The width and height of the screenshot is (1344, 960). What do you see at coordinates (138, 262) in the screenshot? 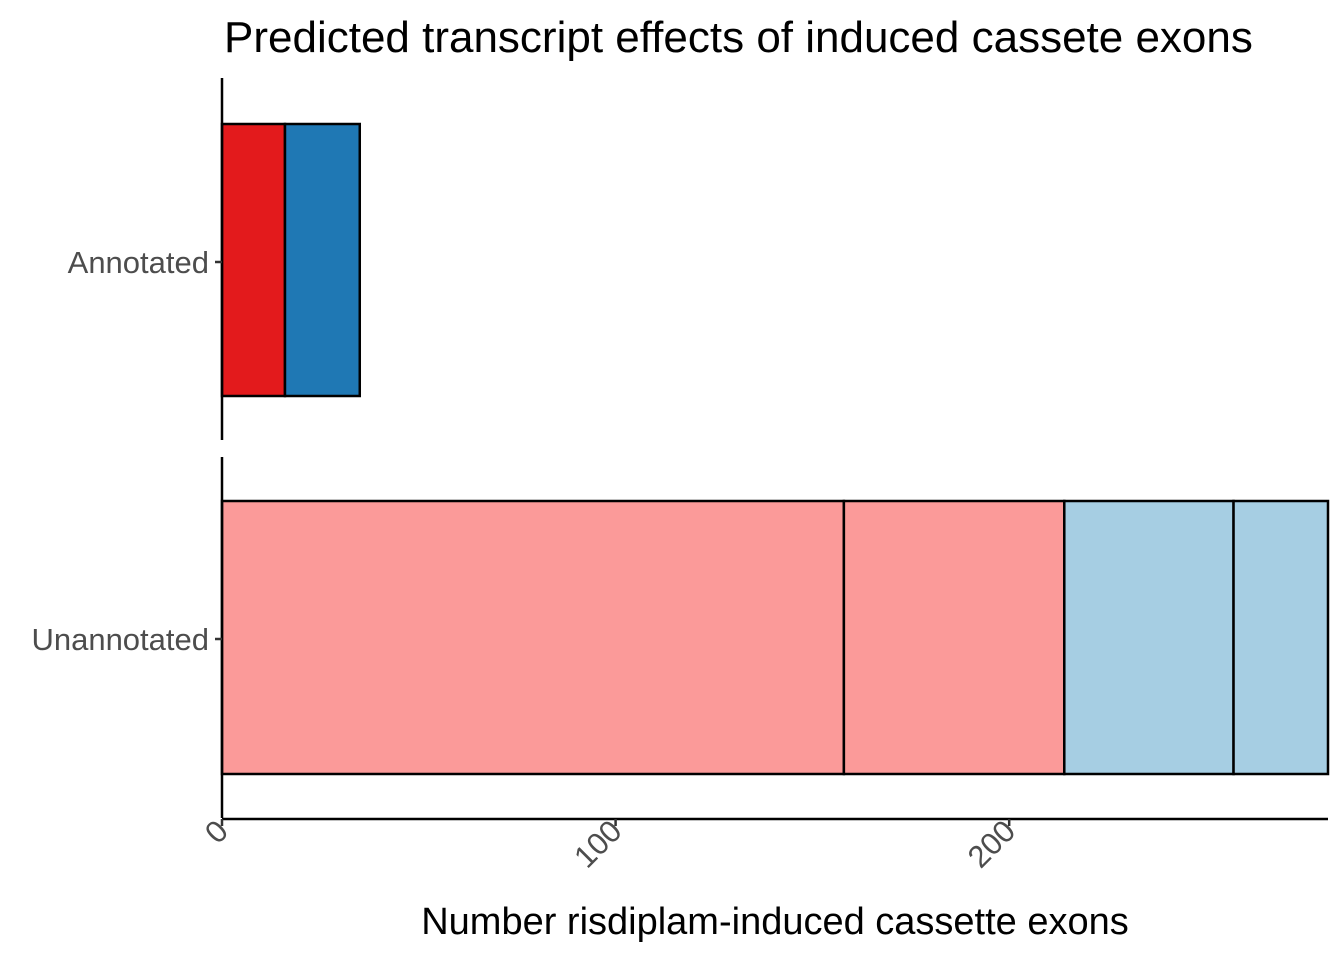
I see `y-tick-label-annotated: Annotated` at bounding box center [138, 262].